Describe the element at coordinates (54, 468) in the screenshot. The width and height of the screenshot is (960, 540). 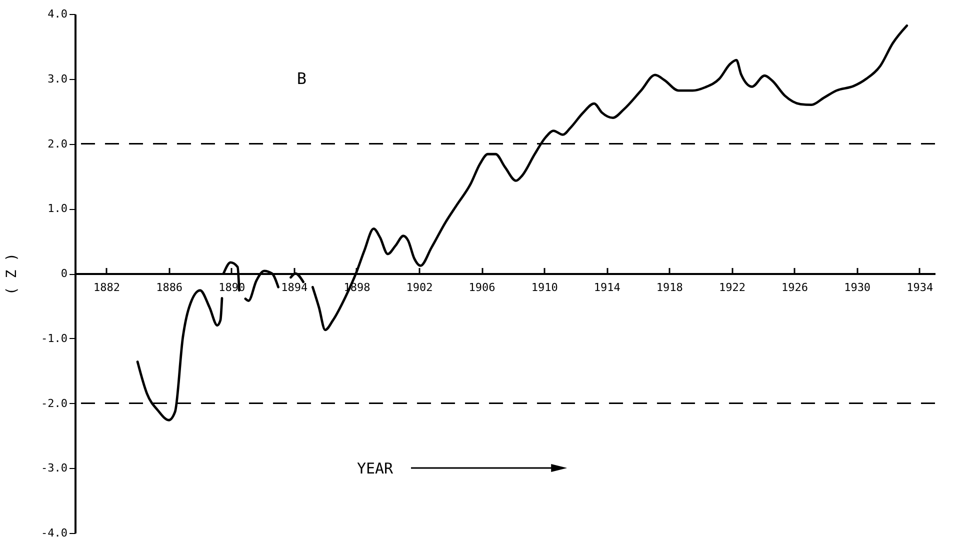
I see `y-tick-label: -3.0` at that location.